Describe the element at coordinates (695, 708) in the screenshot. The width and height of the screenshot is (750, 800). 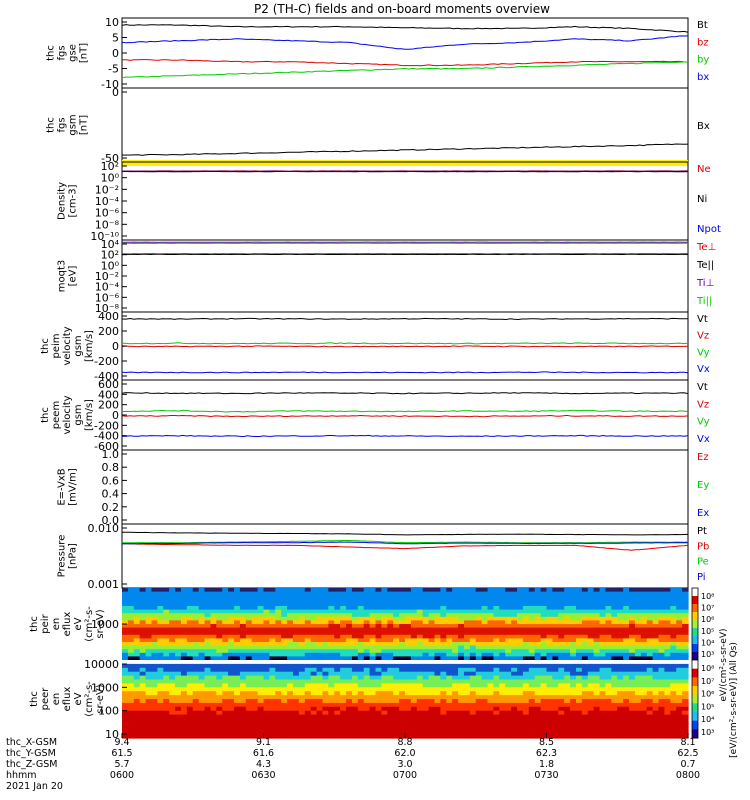
I see `colorbar-9-segment` at that location.